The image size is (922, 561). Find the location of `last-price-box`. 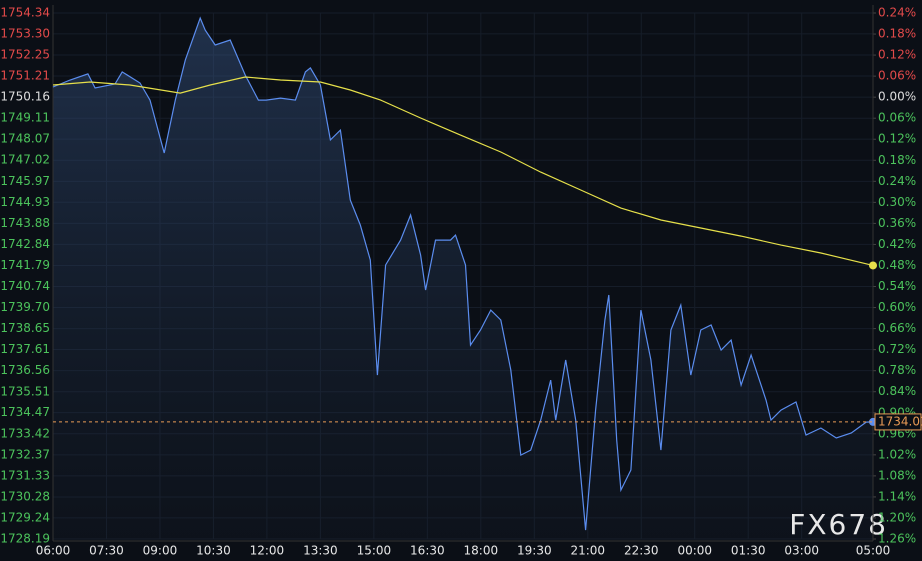

last-price-box is located at coordinates (898, 422).